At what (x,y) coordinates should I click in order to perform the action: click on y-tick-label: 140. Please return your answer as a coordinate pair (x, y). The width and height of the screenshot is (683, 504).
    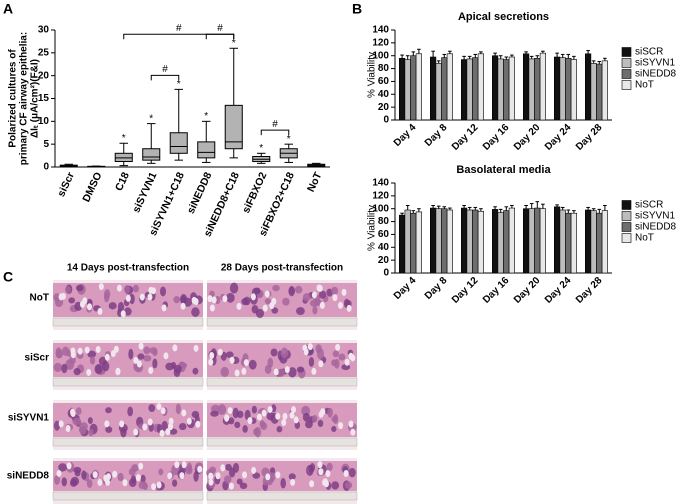
    Looking at the image, I should click on (380, 30).